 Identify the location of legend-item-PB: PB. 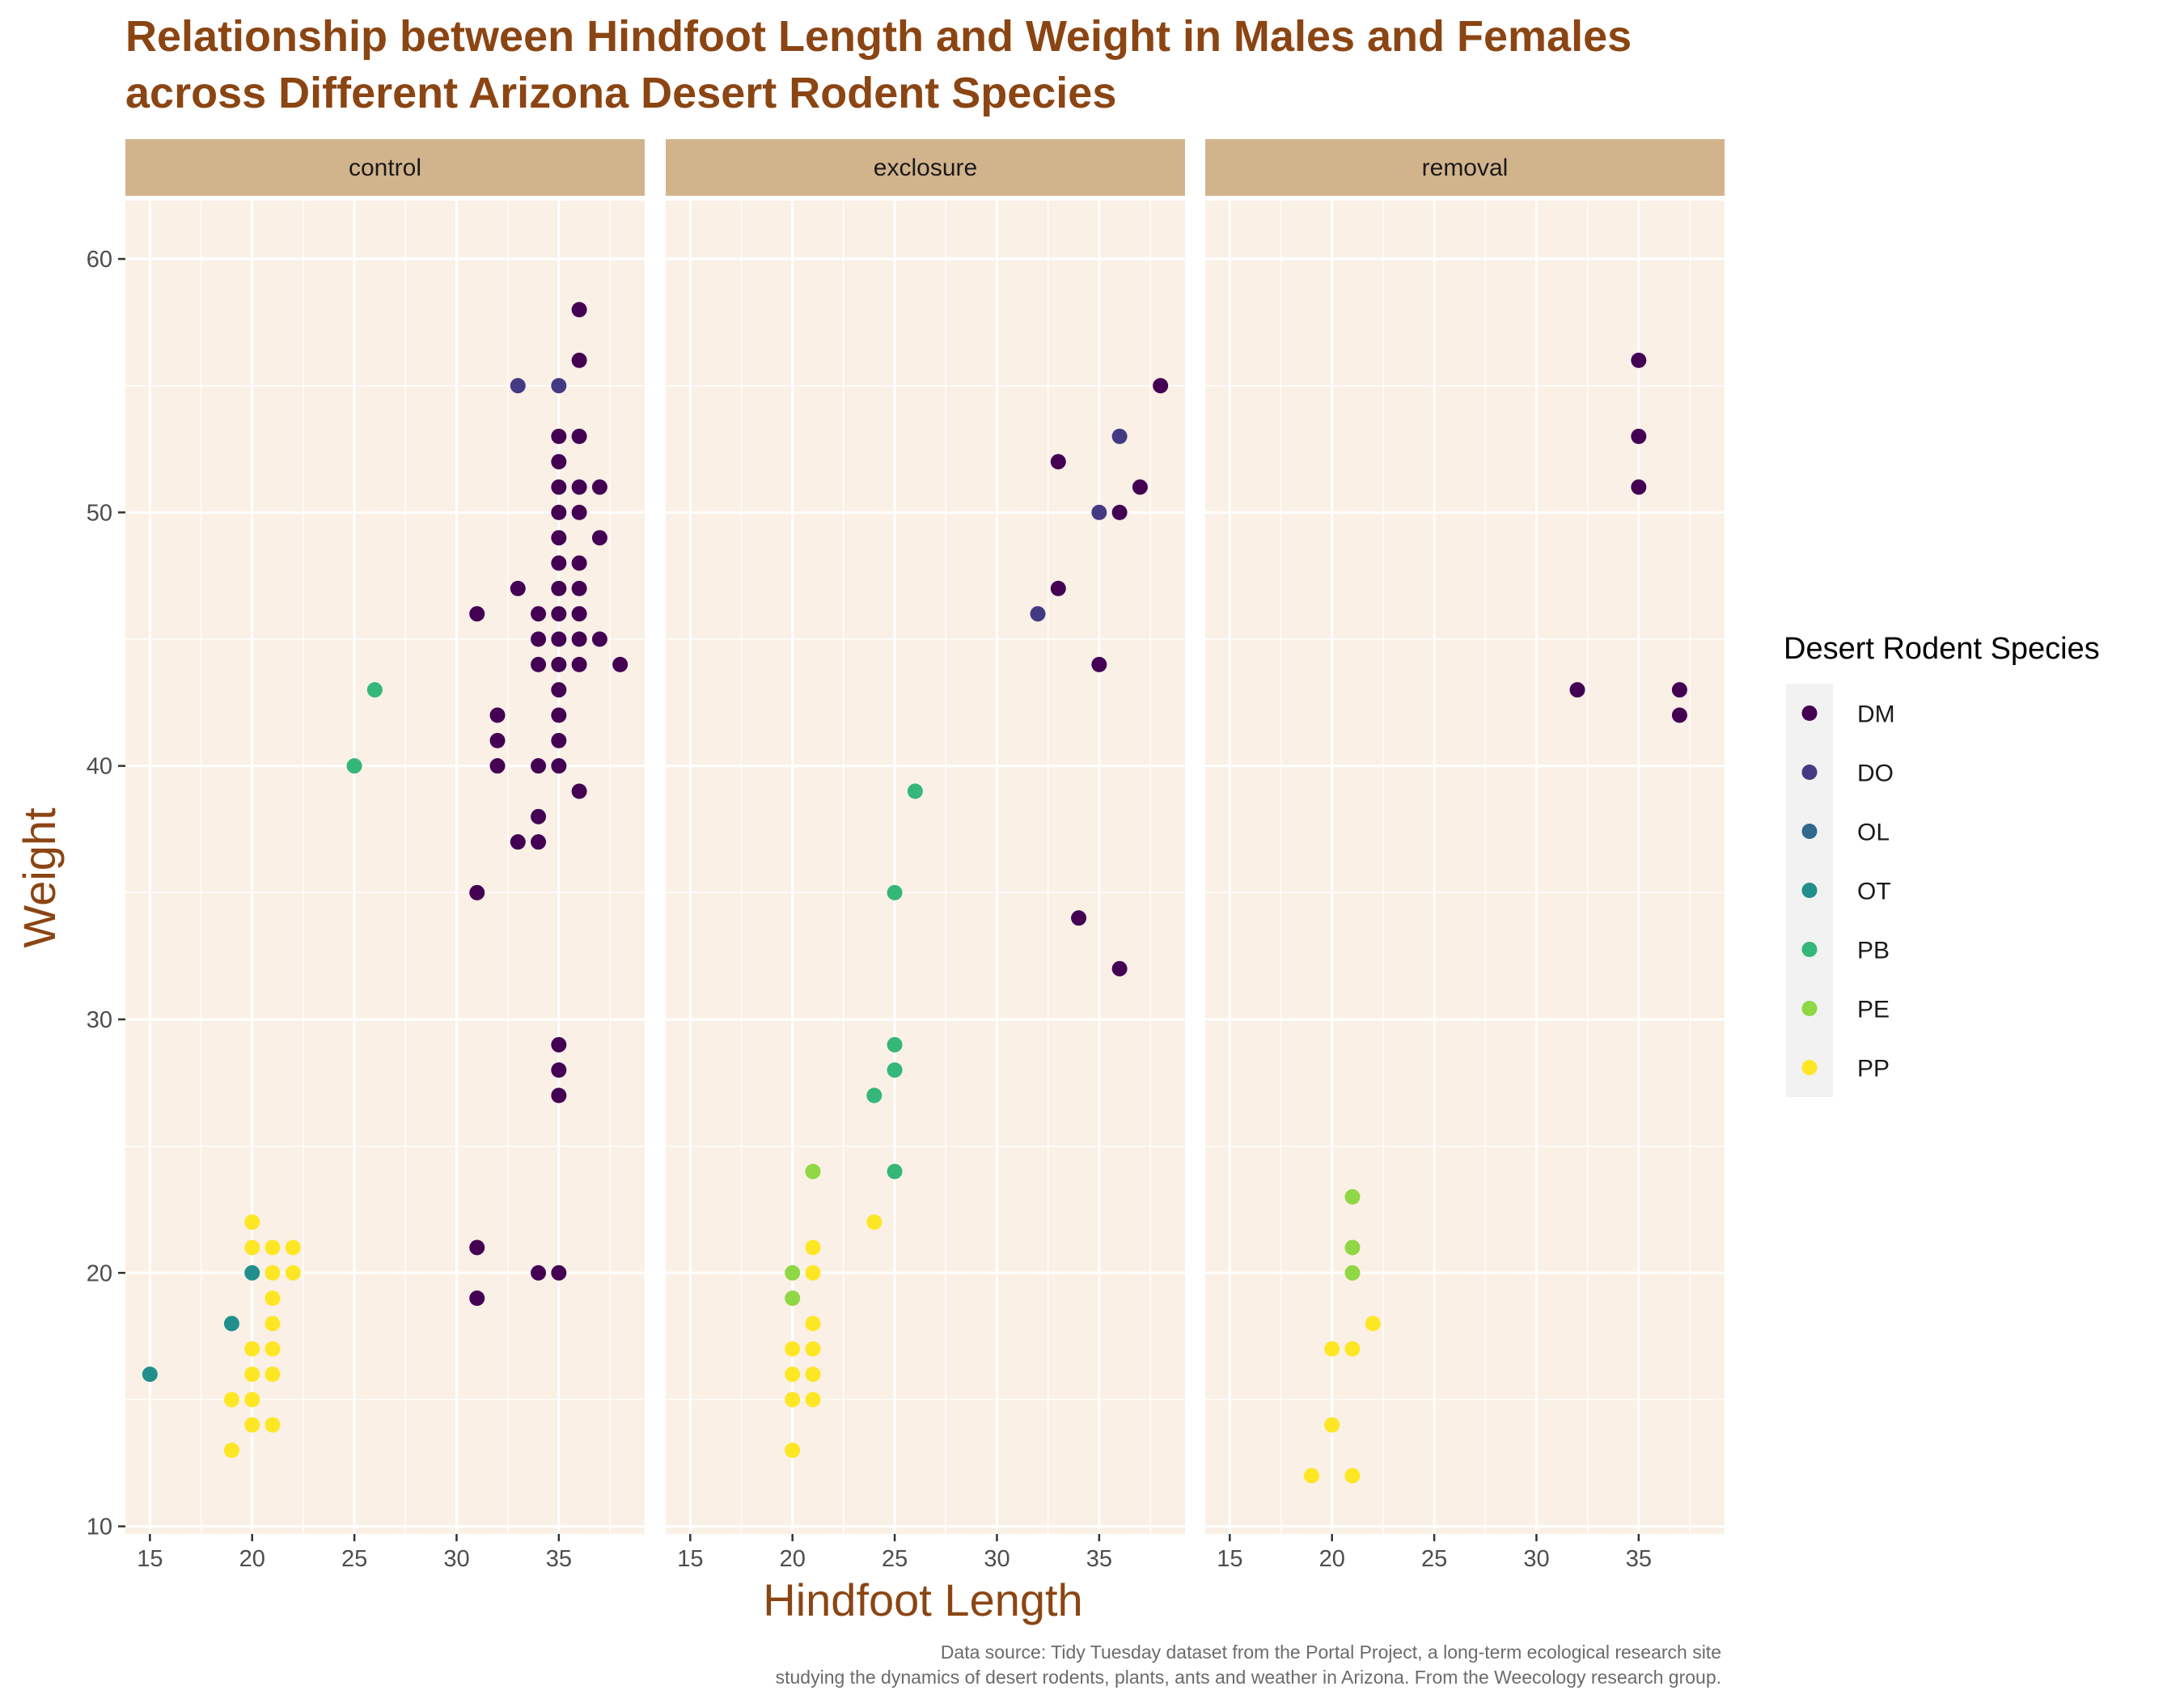
(1838, 949).